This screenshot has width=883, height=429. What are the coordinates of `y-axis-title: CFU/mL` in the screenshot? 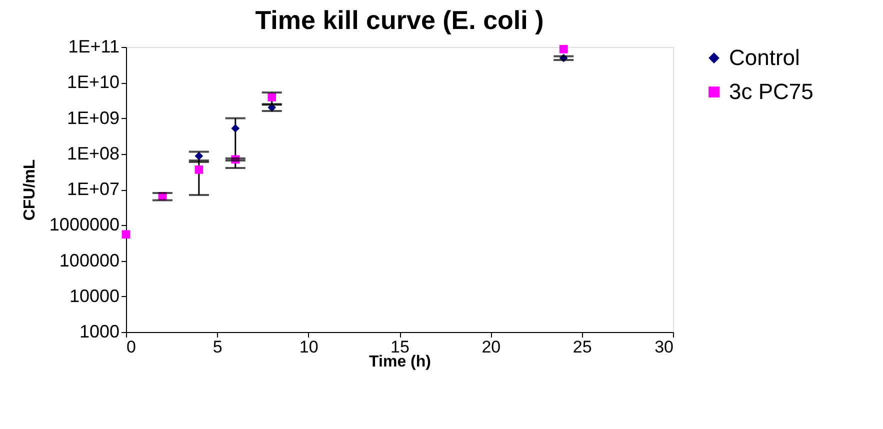 It's located at (29, 190).